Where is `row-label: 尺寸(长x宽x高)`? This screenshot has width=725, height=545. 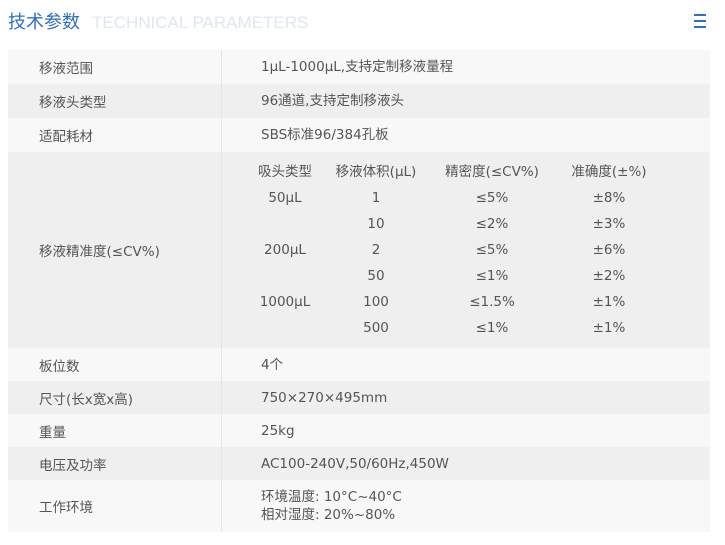 row-label: 尺寸(长x宽x高) is located at coordinates (115, 397).